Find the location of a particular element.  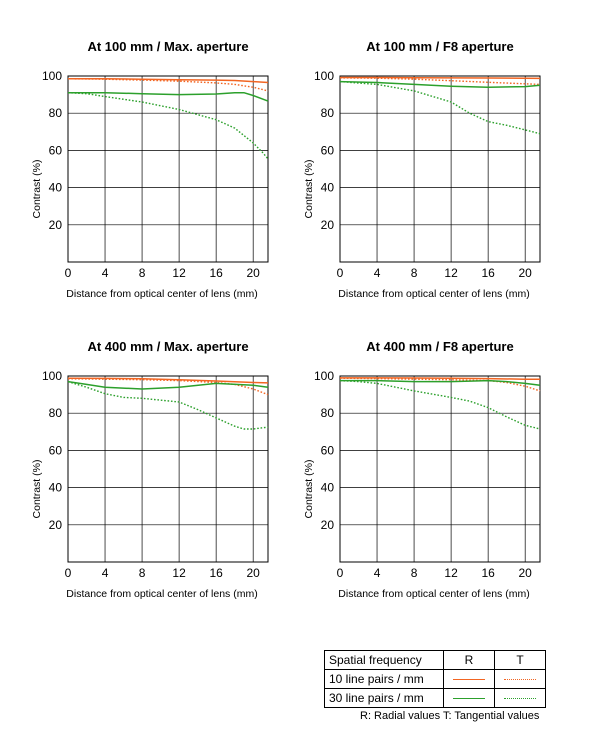

legend-swatch-10-r is located at coordinates (469, 680).